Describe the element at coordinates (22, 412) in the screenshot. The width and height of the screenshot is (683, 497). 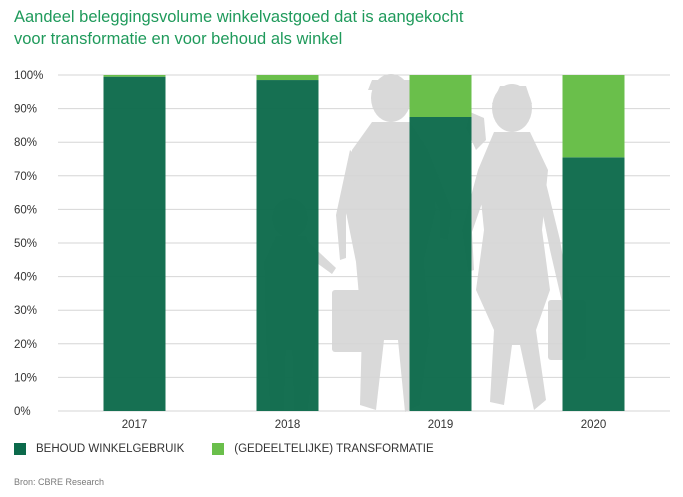
I see `y-tick-label: 0%` at that location.